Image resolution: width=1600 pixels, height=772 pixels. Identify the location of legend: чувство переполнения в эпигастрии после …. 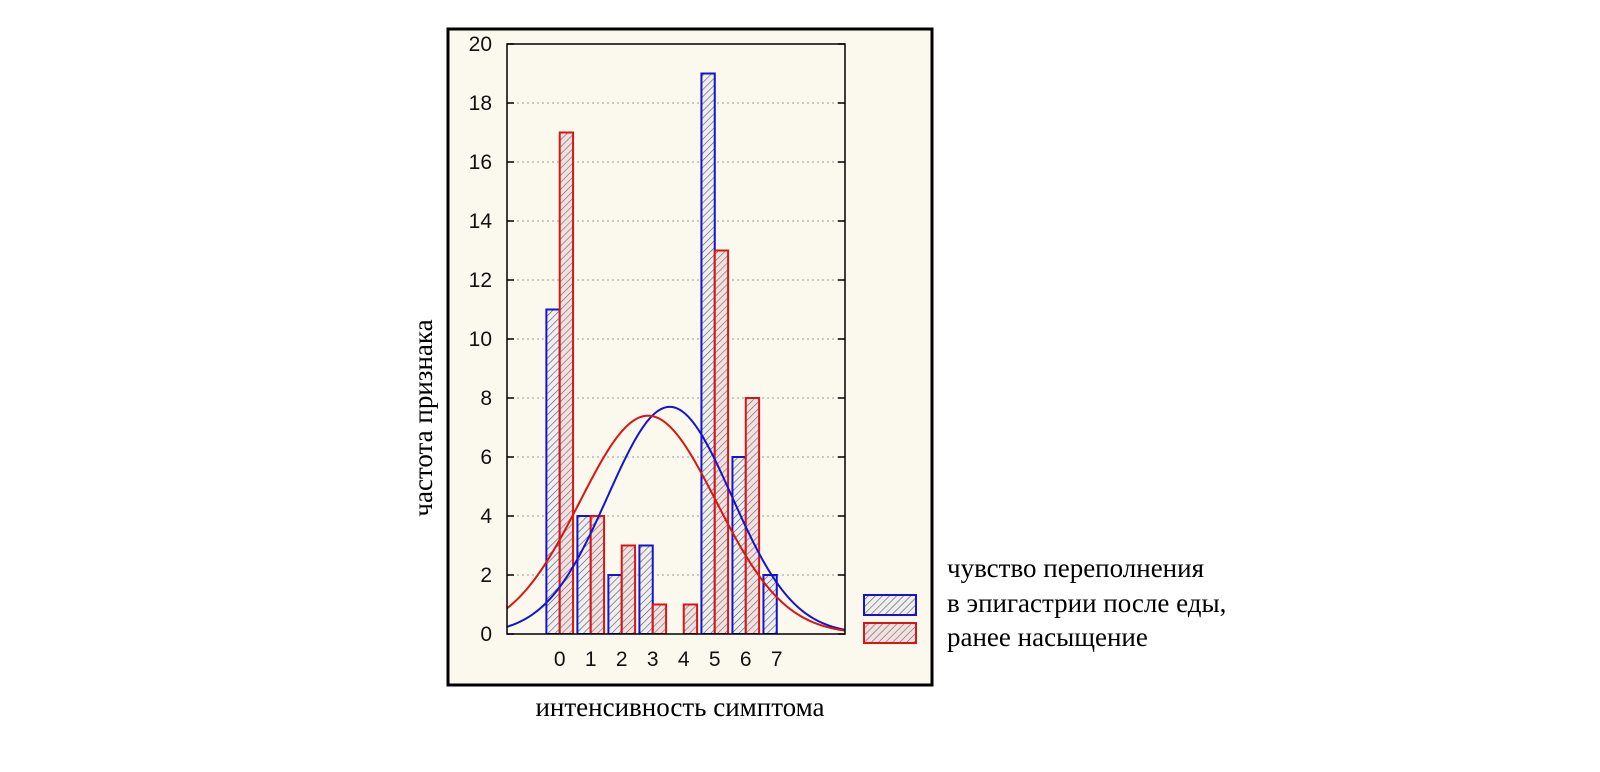
(1044, 602).